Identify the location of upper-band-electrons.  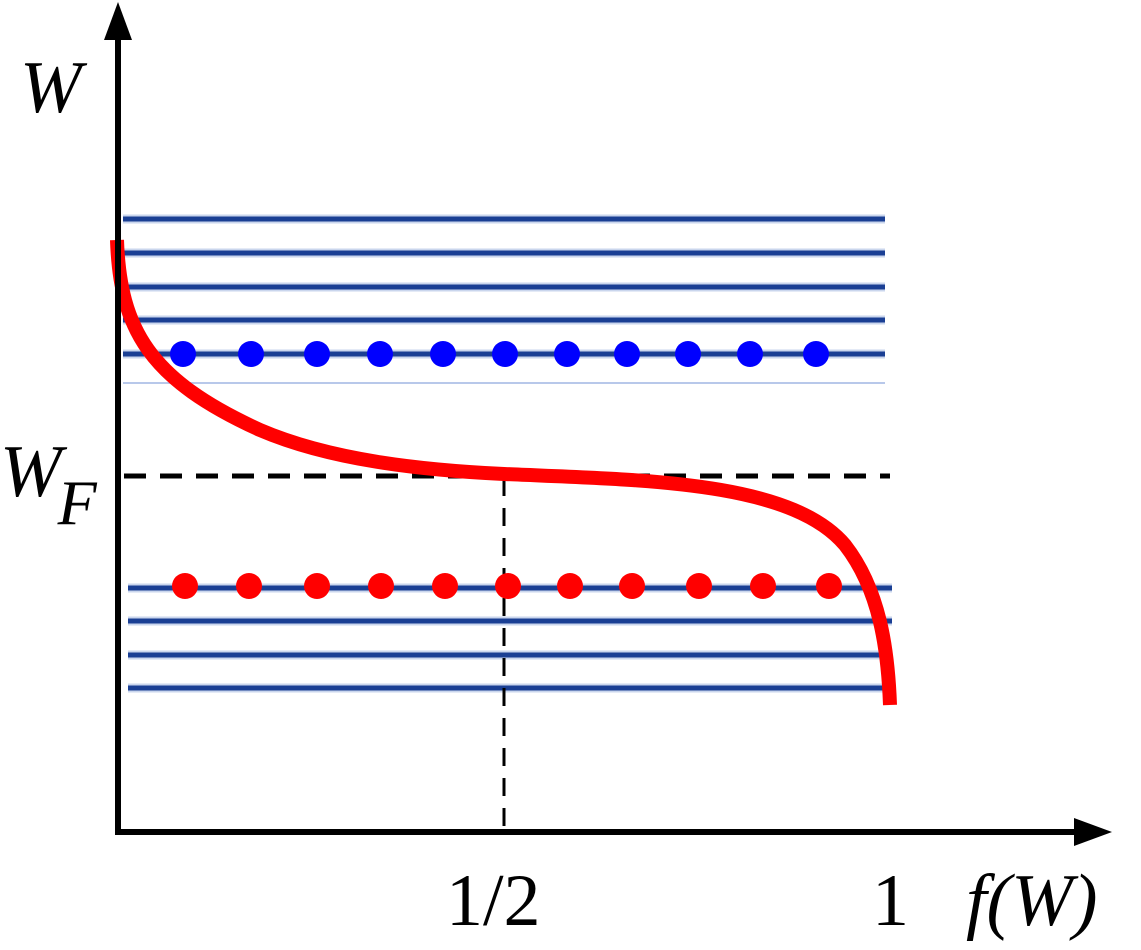
(499, 354).